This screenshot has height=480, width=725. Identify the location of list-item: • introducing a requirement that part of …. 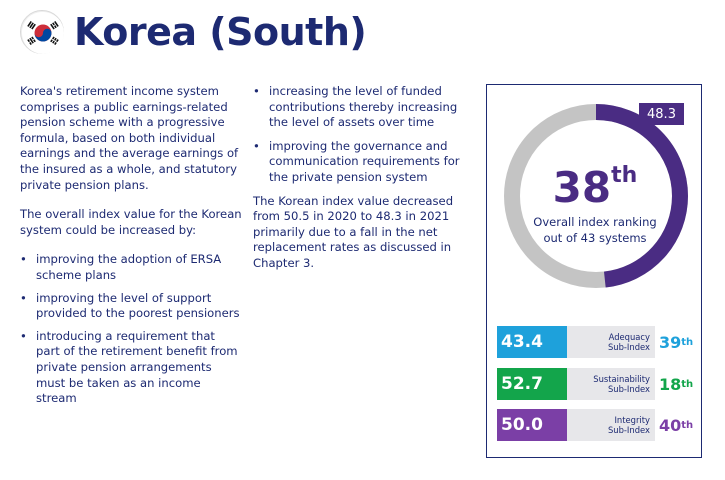
(129, 367).